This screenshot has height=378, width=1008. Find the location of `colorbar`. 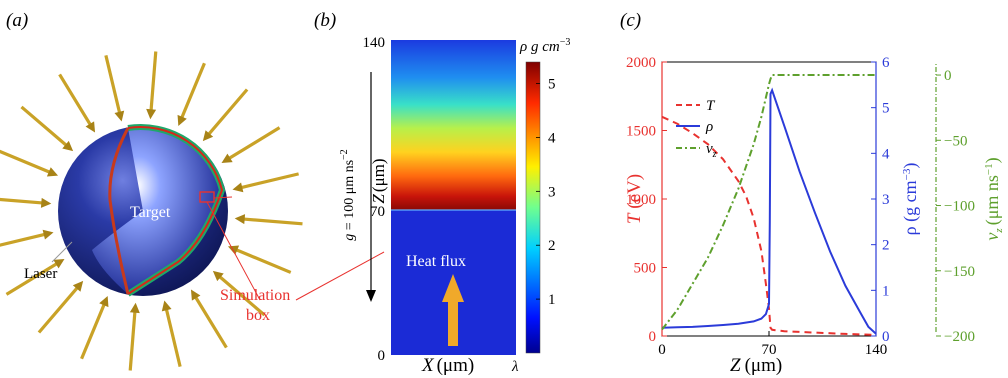

colorbar is located at coordinates (533, 207).